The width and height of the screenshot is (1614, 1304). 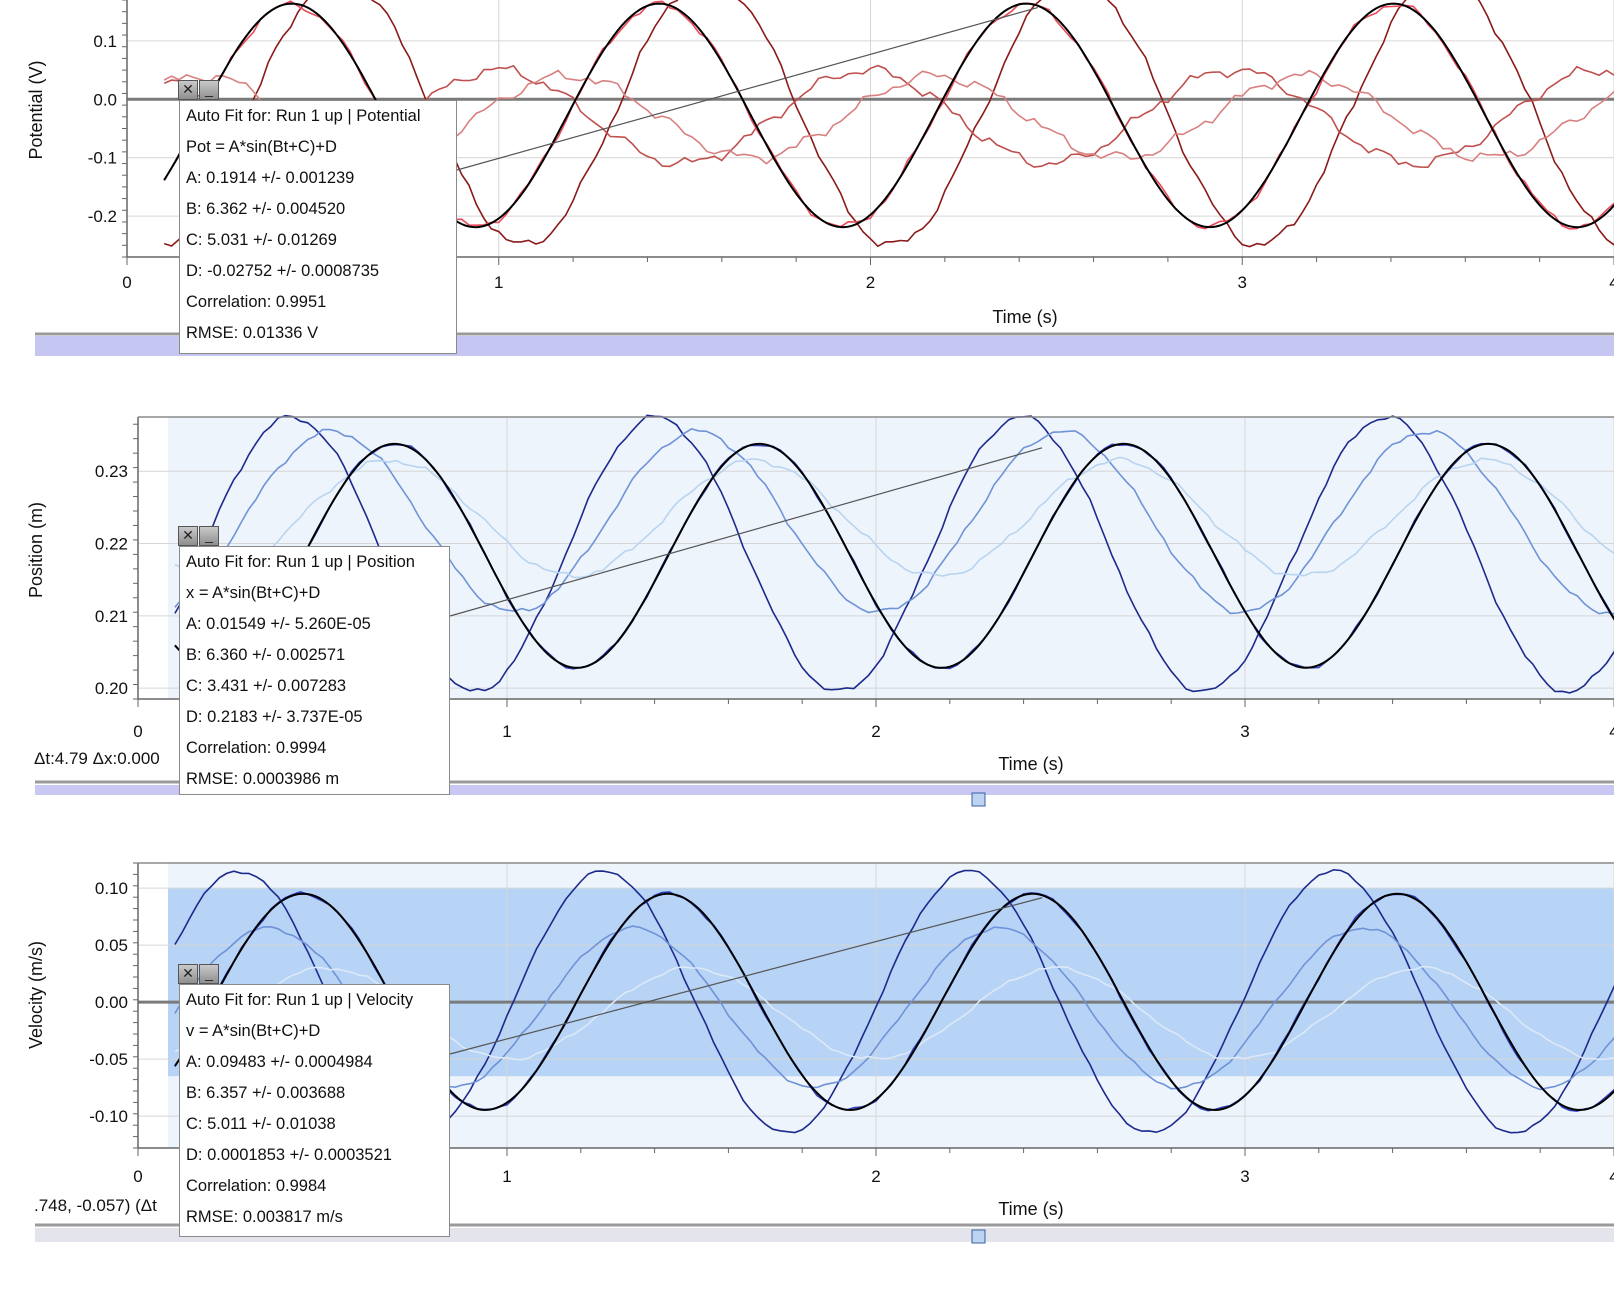 What do you see at coordinates (300, 562) in the screenshot?
I see `fit-title: Auto Fit for: Run 1 up | Position` at bounding box center [300, 562].